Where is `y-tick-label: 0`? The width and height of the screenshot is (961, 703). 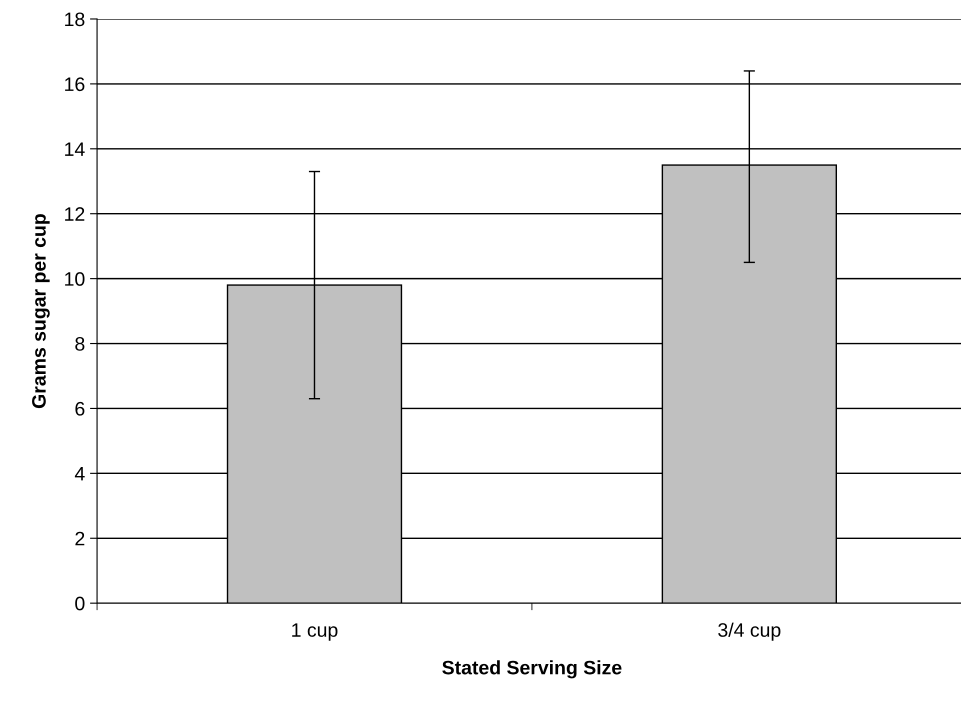
y-tick-label: 0 is located at coordinates (79, 603).